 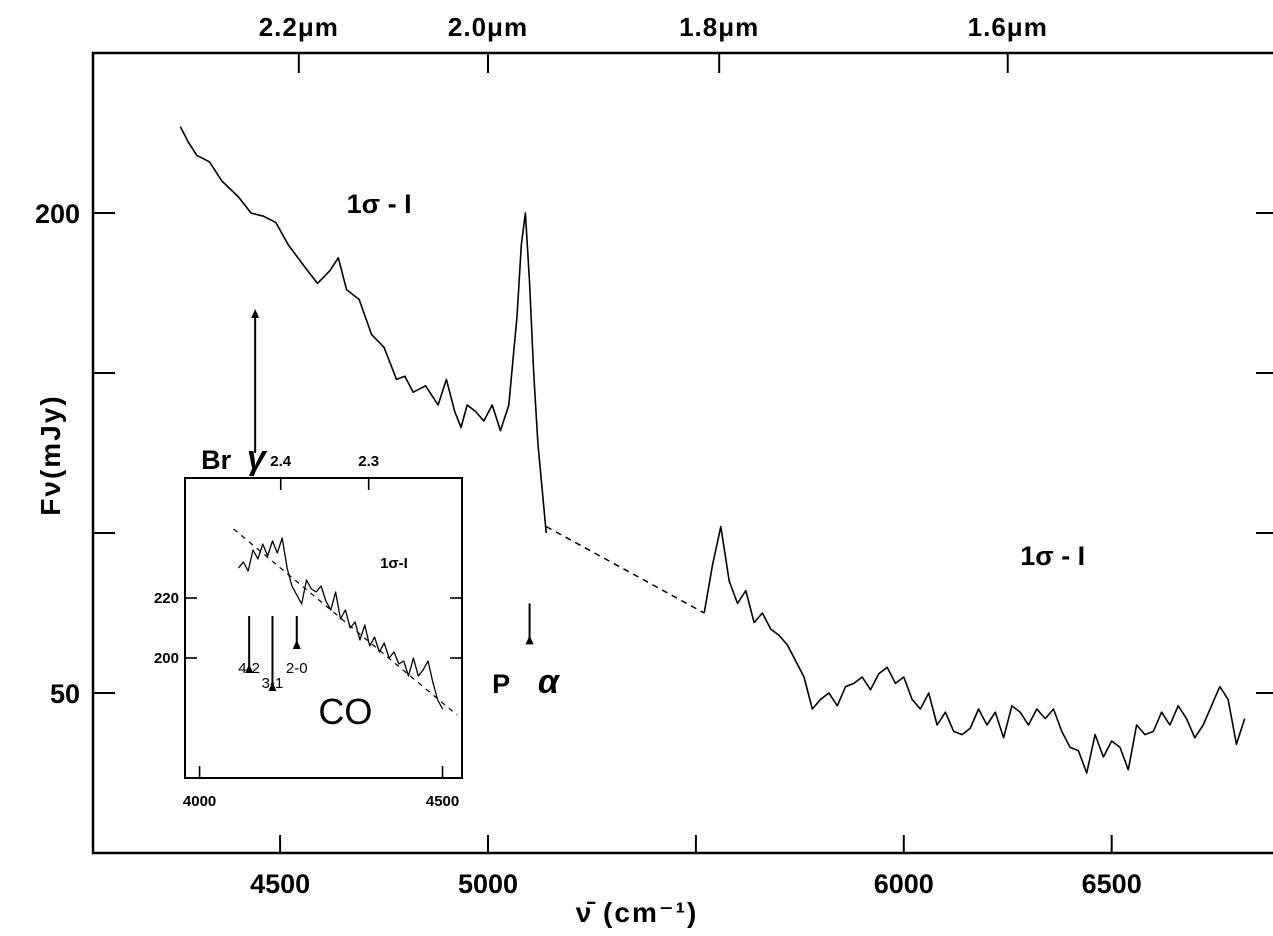 What do you see at coordinates (904, 884) in the screenshot?
I see `main-x-tick-label: 6000` at bounding box center [904, 884].